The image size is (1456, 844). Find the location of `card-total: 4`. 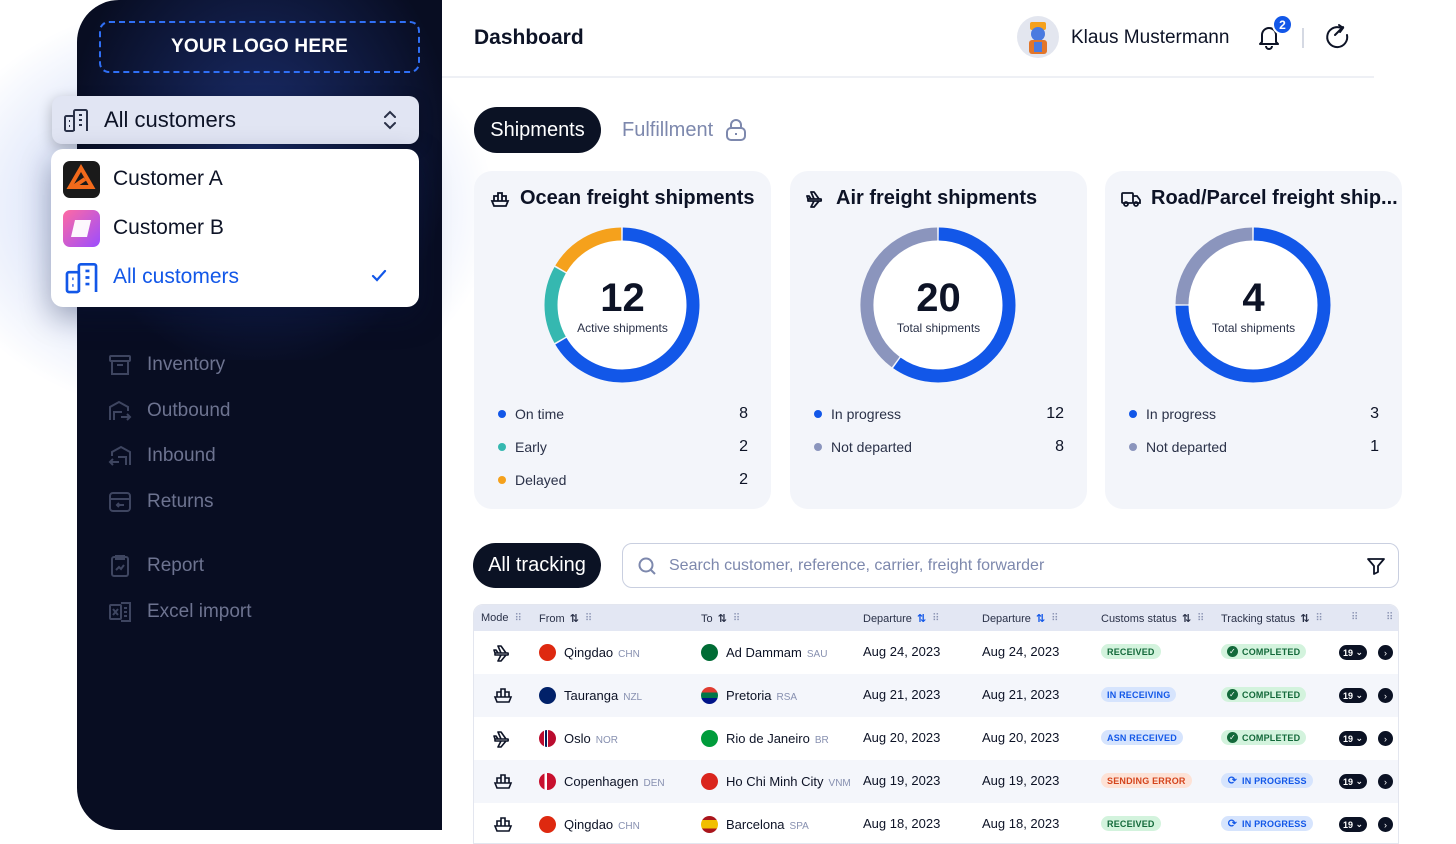

card-total: 4 is located at coordinates (1253, 298).